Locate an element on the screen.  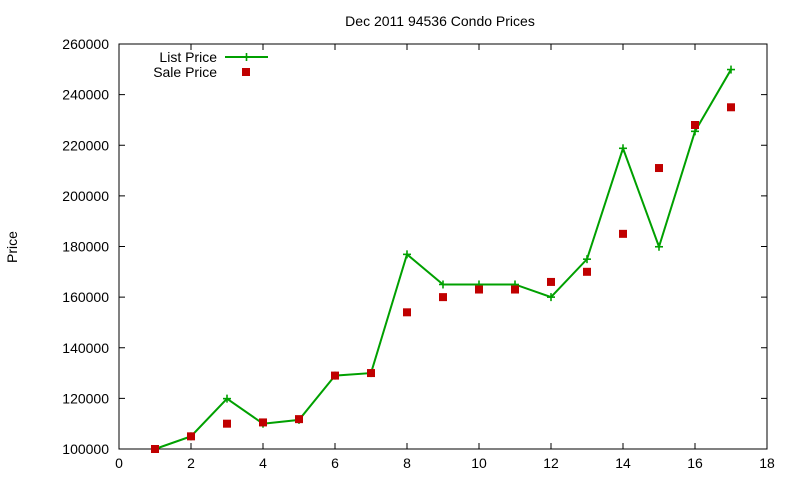
x-tick-label: 6 is located at coordinates (335, 463).